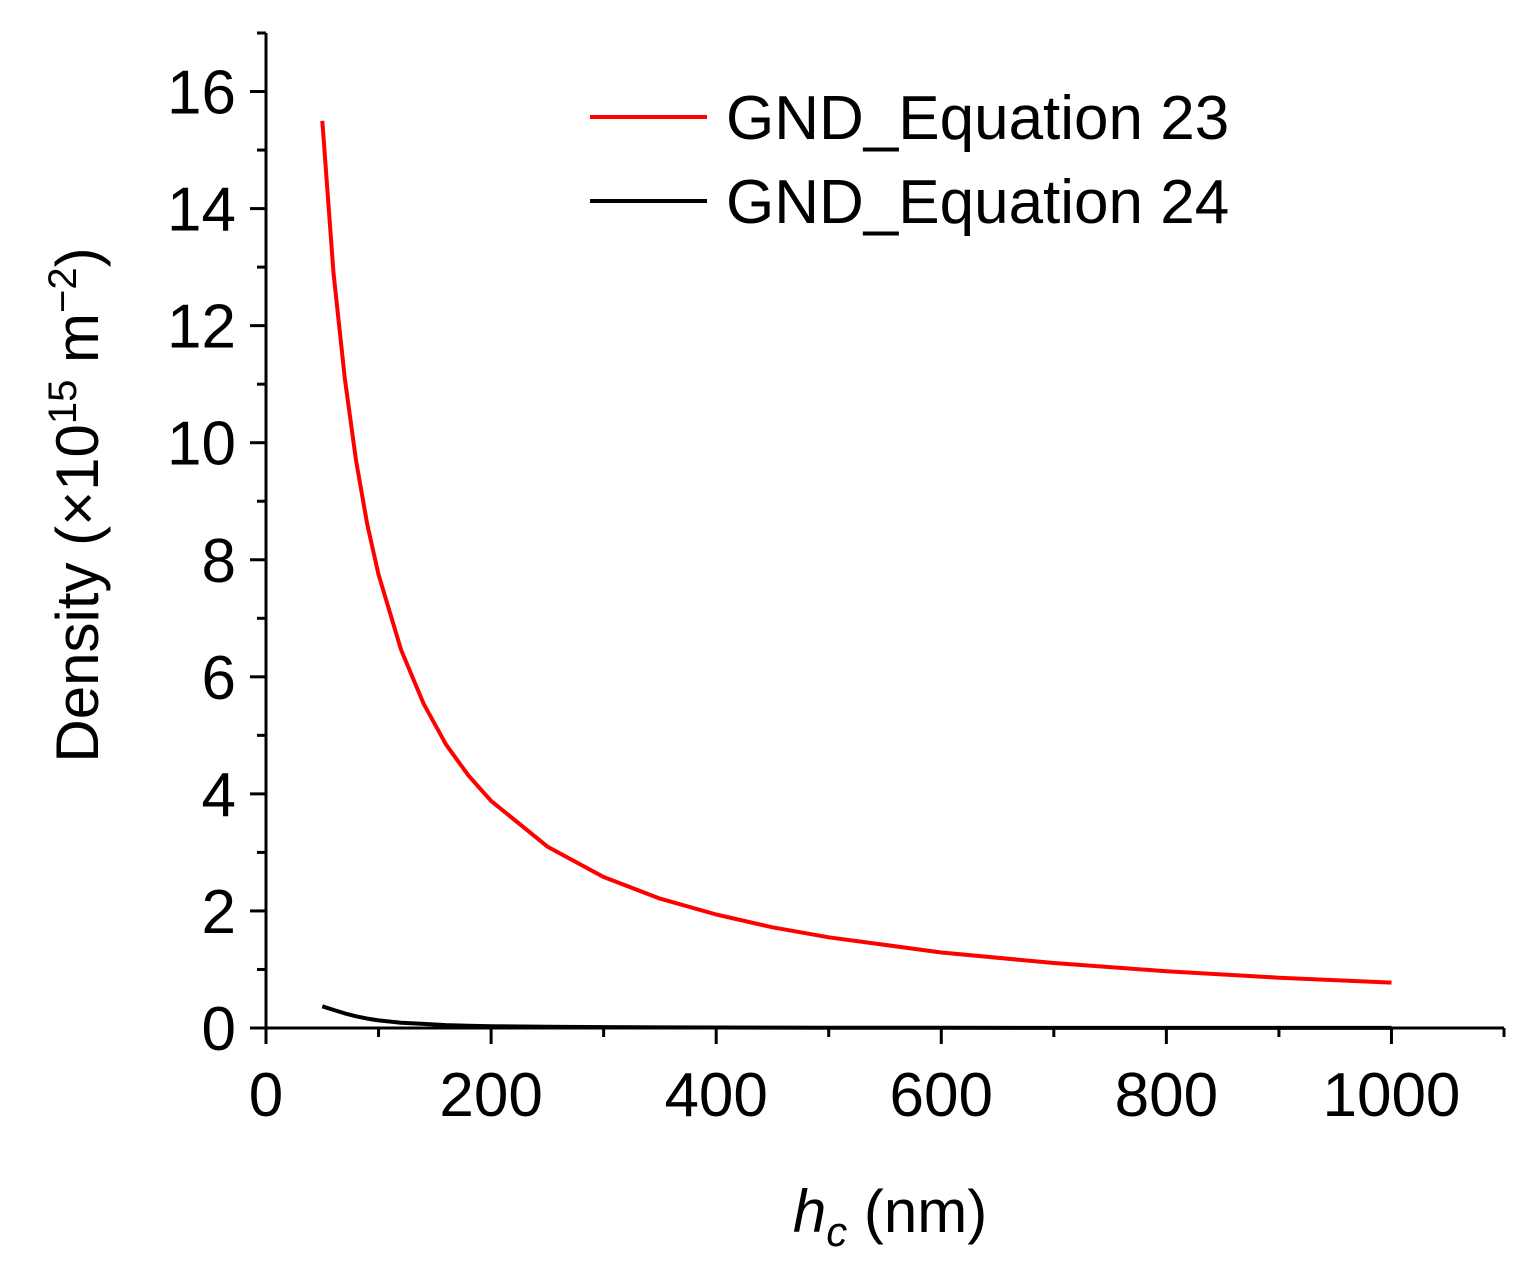  I want to click on y-tick-label: 4, so click(219, 795).